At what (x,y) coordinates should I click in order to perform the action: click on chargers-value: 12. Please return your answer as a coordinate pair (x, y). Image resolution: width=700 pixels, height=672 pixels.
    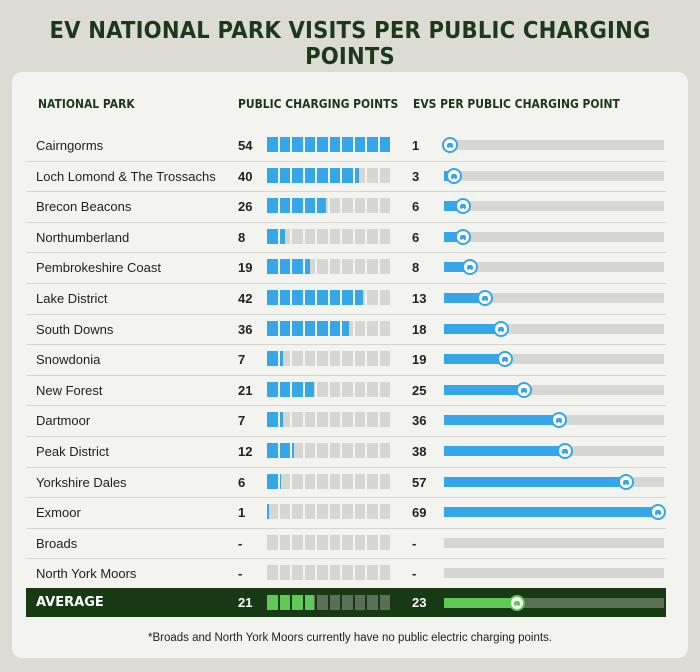
    Looking at the image, I should click on (245, 451).